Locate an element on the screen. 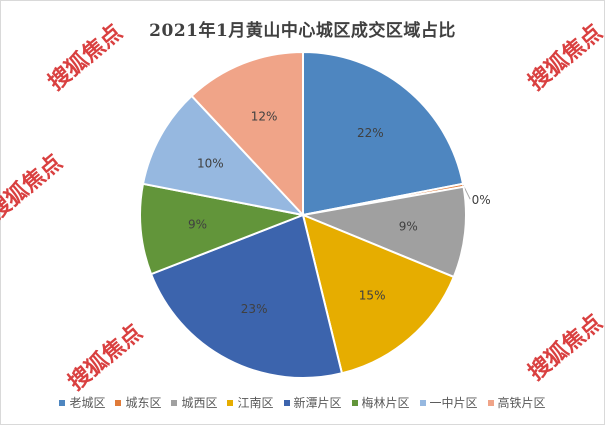 Image resolution: width=605 pixels, height=425 pixels. legend-label: 梅林片区 is located at coordinates (385, 403).